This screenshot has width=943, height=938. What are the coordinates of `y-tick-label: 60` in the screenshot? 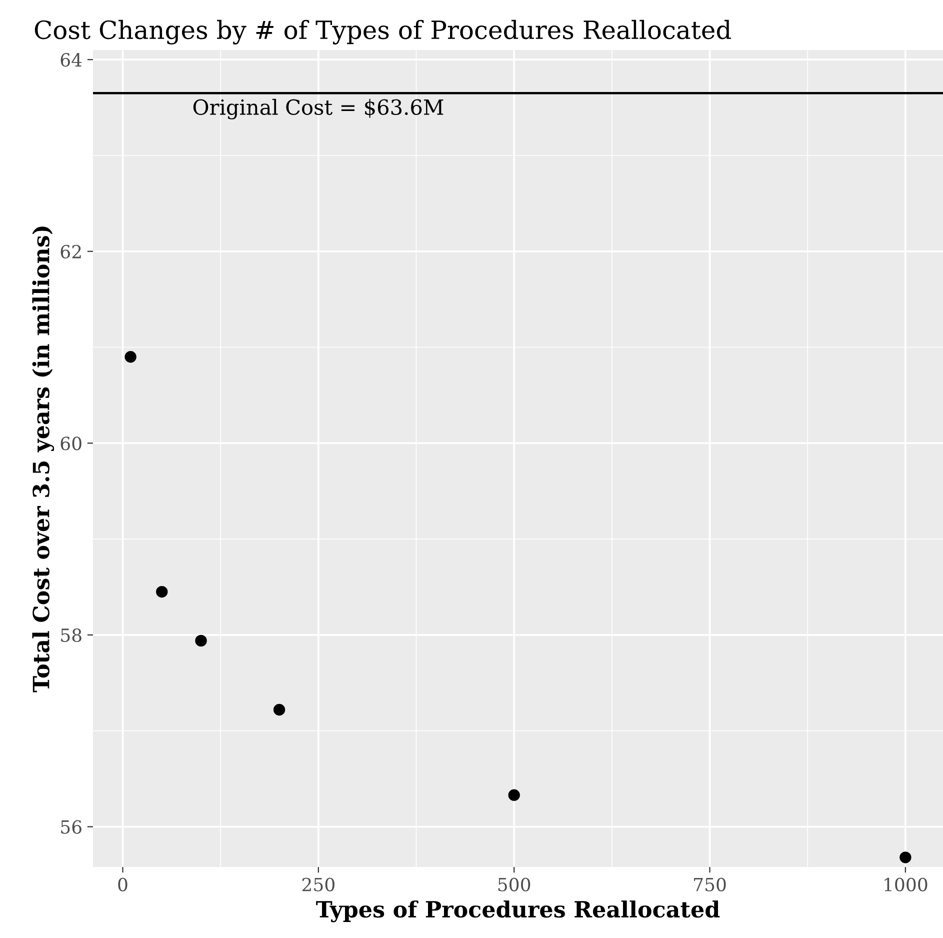 It's located at (71, 443).